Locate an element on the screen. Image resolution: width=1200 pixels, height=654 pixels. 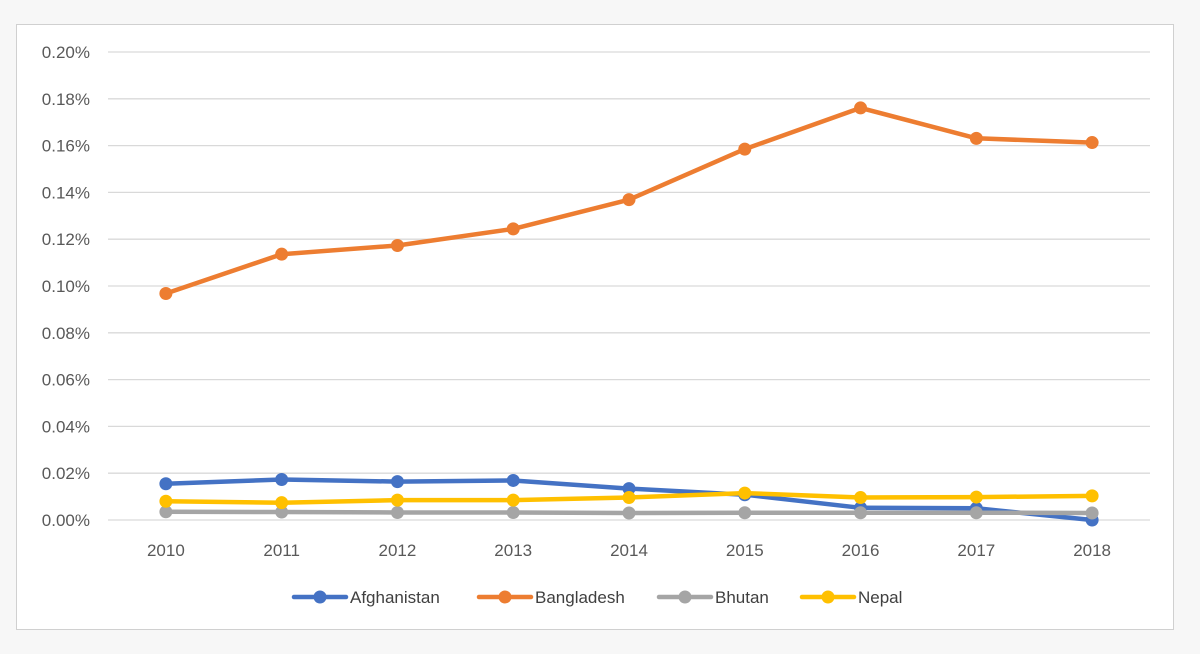
legend: Afghanistan Bangladesh Bhutan Nepal is located at coordinates (596, 597).